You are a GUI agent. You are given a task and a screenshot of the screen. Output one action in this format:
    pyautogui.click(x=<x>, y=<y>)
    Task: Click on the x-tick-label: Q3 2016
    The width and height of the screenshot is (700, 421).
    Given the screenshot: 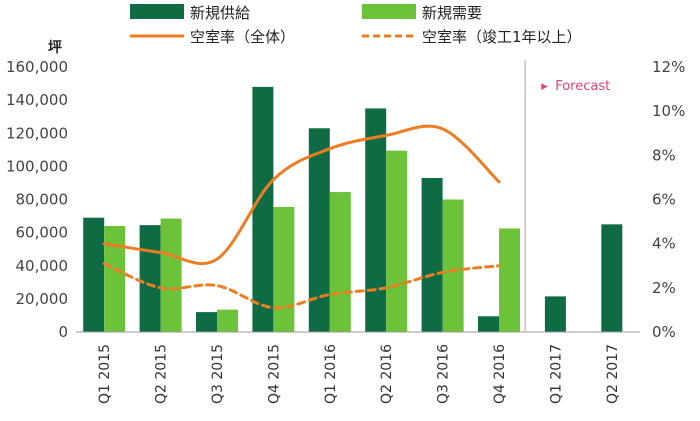 What is the action you would take?
    pyautogui.click(x=444, y=374)
    